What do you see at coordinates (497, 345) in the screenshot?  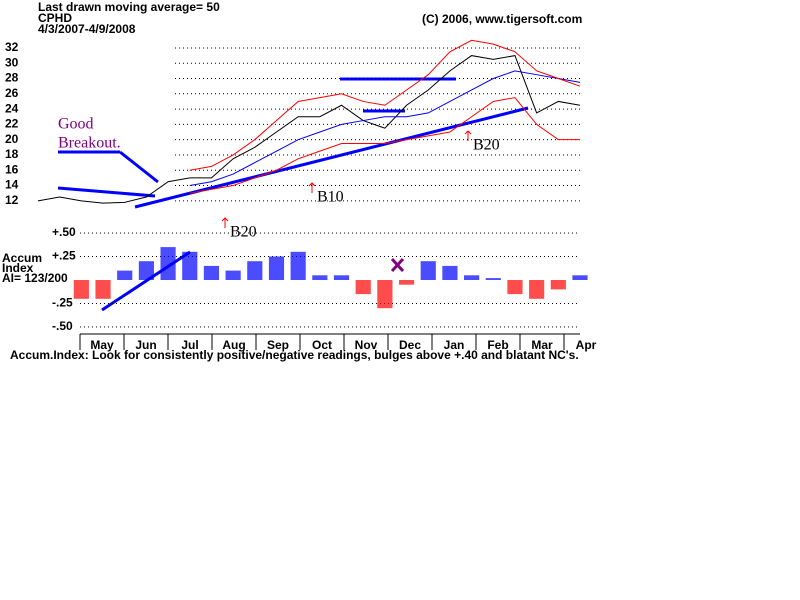 I see `x-tick-label: Feb` at bounding box center [497, 345].